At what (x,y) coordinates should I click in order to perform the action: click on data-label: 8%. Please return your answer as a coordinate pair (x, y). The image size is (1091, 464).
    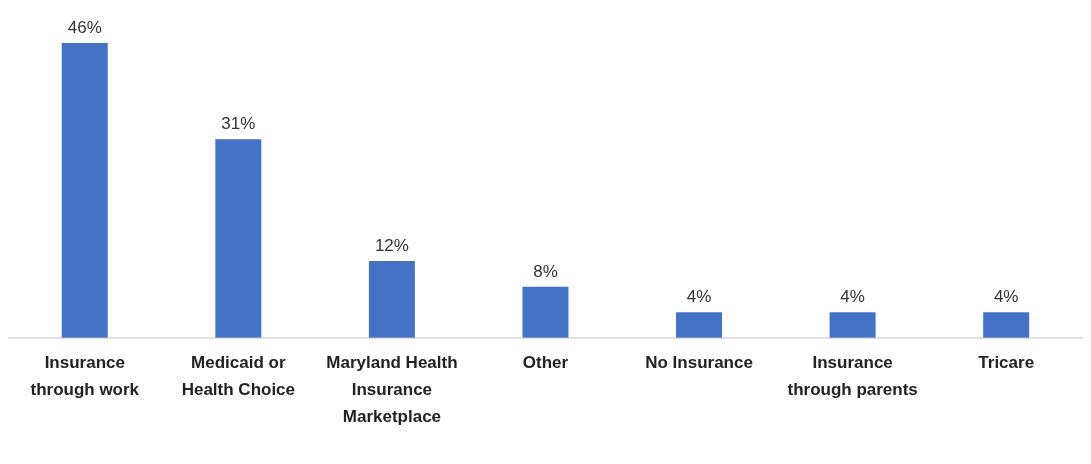
    Looking at the image, I should click on (545, 271).